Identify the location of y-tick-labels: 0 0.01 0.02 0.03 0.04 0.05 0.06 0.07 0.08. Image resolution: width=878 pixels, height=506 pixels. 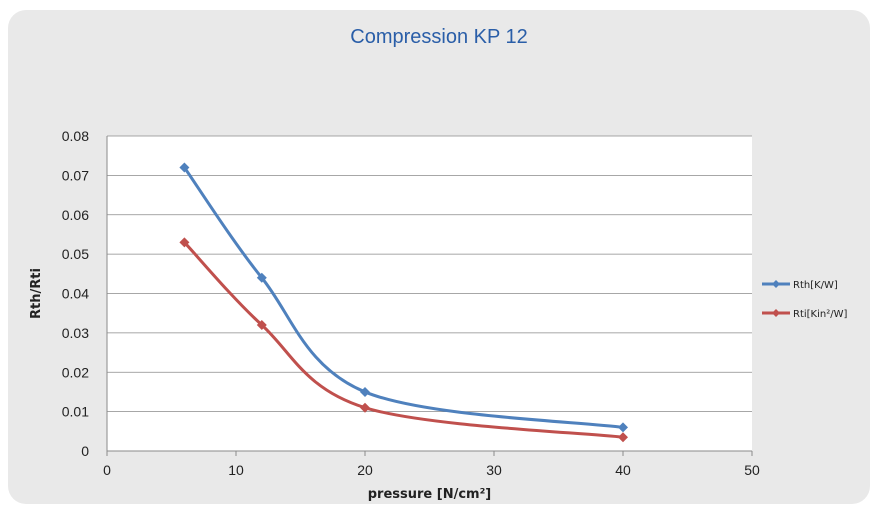
(75, 293).